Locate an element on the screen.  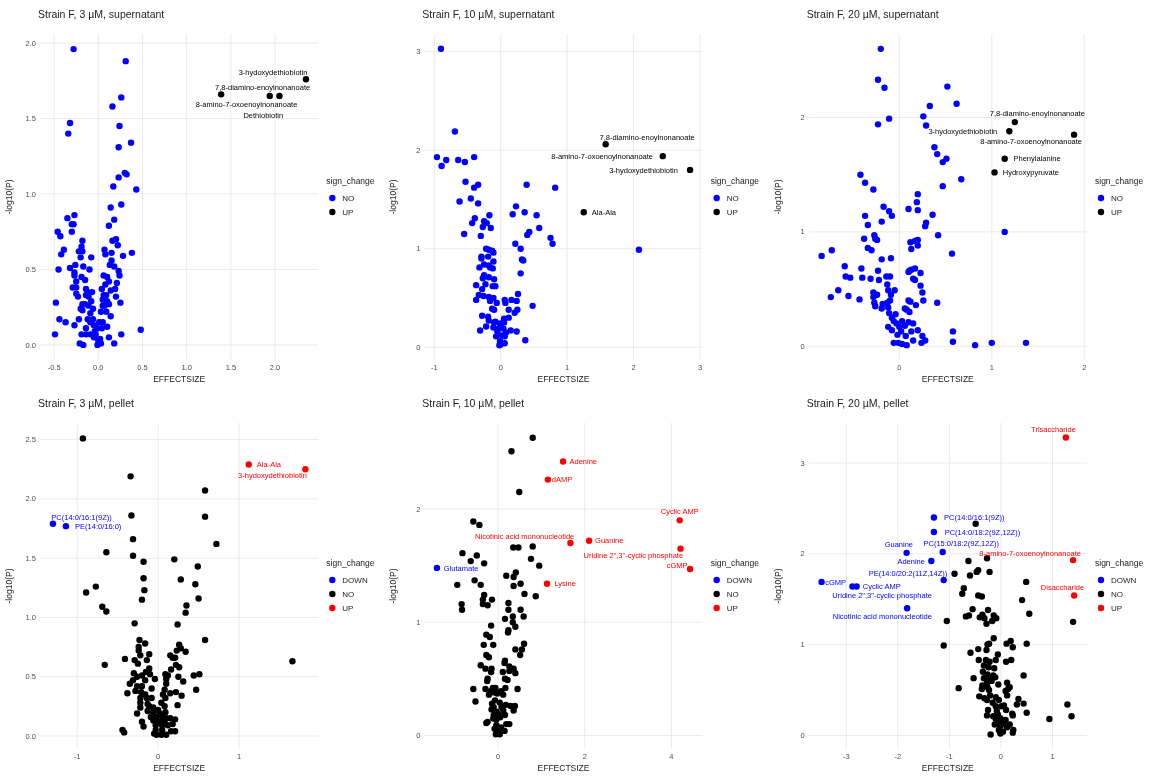
chart-title: Strain F, 20 µM, supernatant is located at coordinates (872, 14).